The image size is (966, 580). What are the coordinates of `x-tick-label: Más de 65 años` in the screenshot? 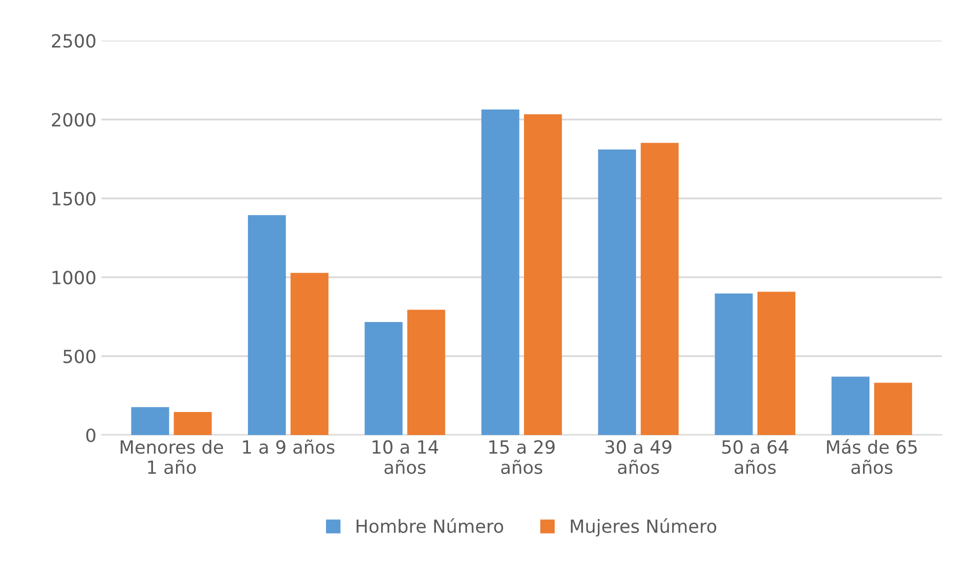 It's located at (872, 456).